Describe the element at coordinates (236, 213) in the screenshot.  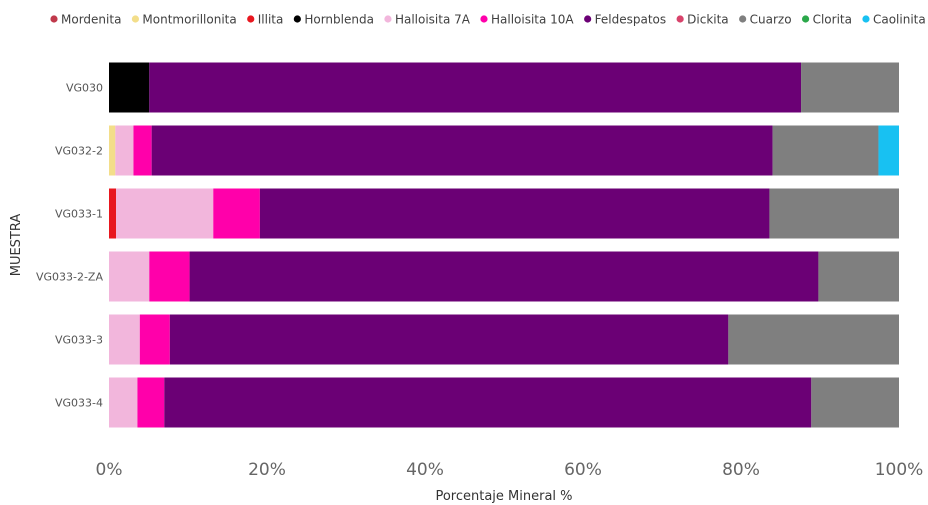
I see `bar-segment-vg033-1-halloisita-10a` at that location.